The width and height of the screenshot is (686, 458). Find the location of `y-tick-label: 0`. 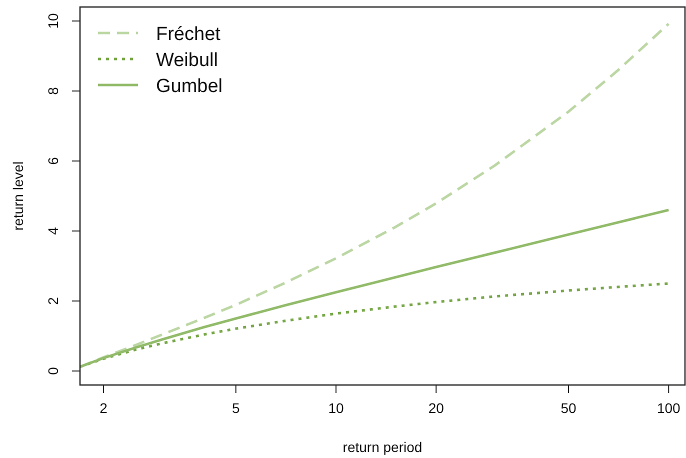

y-tick-label: 0 is located at coordinates (53, 370).